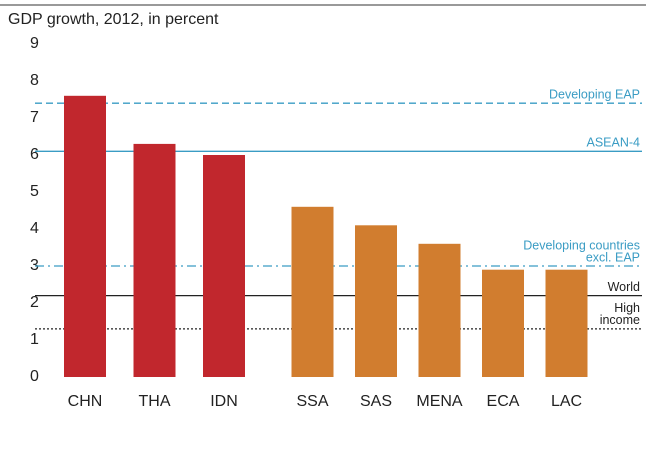 The width and height of the screenshot is (646, 469). What do you see at coordinates (34, 376) in the screenshot?
I see `y-tick-label: 0` at bounding box center [34, 376].